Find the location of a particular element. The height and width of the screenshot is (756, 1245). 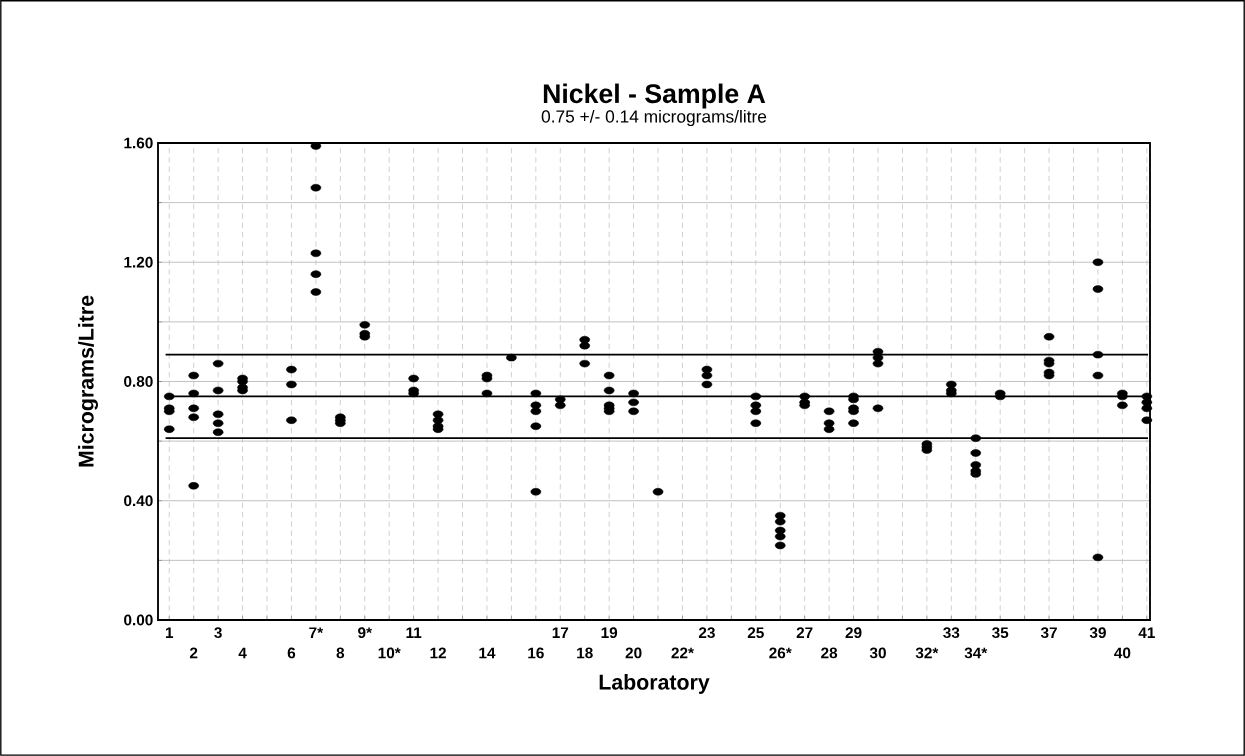

chart-title: Nickel - Sample A is located at coordinates (654, 96).